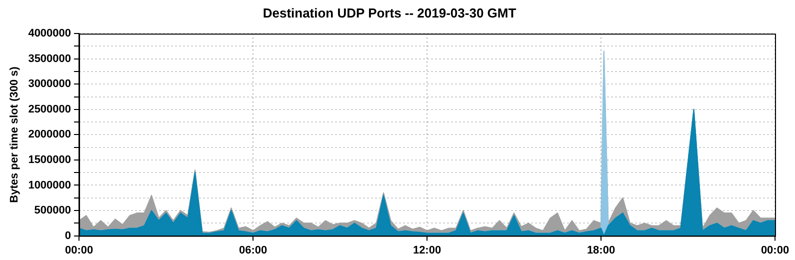  What do you see at coordinates (50, 134) in the screenshot?
I see `y-tick-label: 2000000` at bounding box center [50, 134].